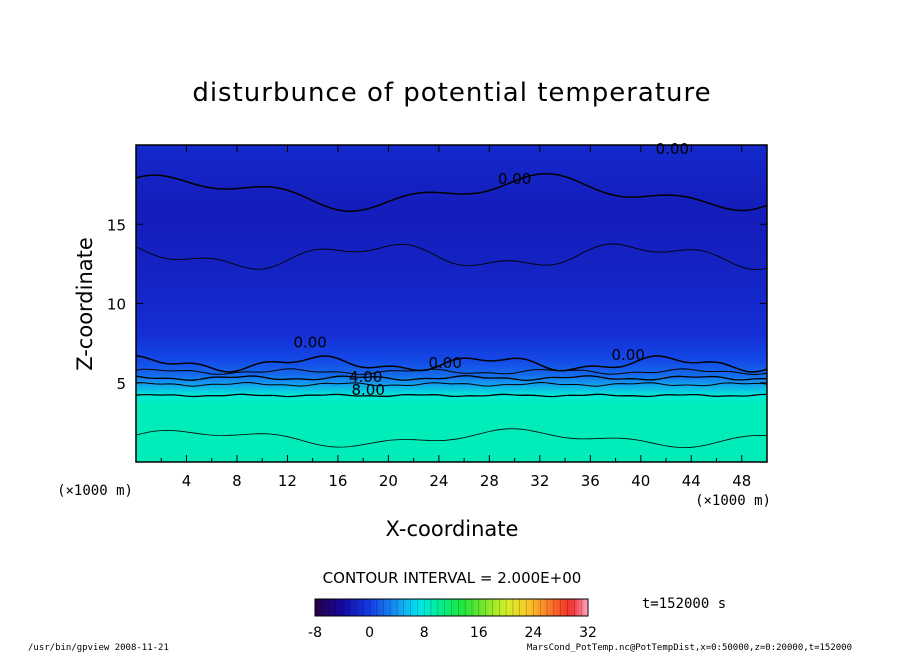 The width and height of the screenshot is (904, 654). What do you see at coordinates (741, 481) in the screenshot?
I see `x-tick-label: 48` at bounding box center [741, 481].